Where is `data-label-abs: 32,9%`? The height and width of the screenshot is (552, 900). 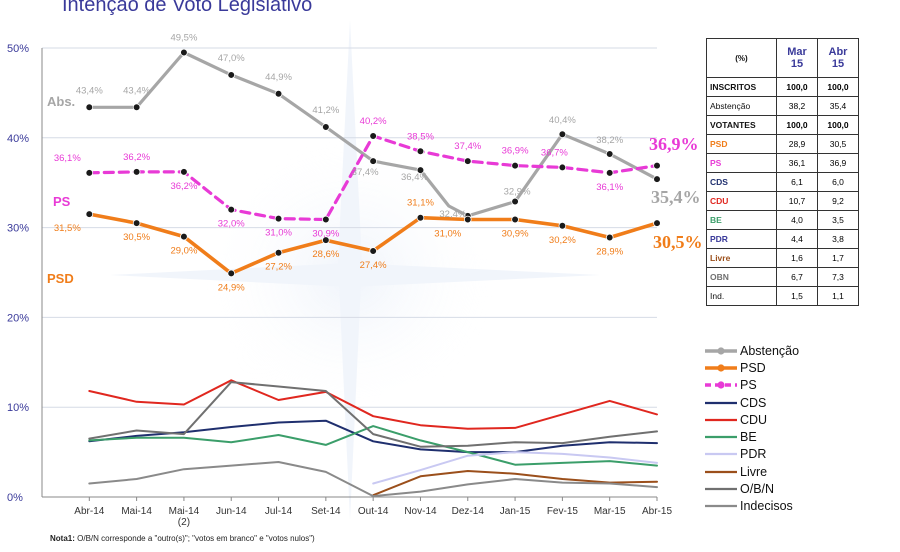
data-label-abs: 32,9% is located at coordinates (517, 192).